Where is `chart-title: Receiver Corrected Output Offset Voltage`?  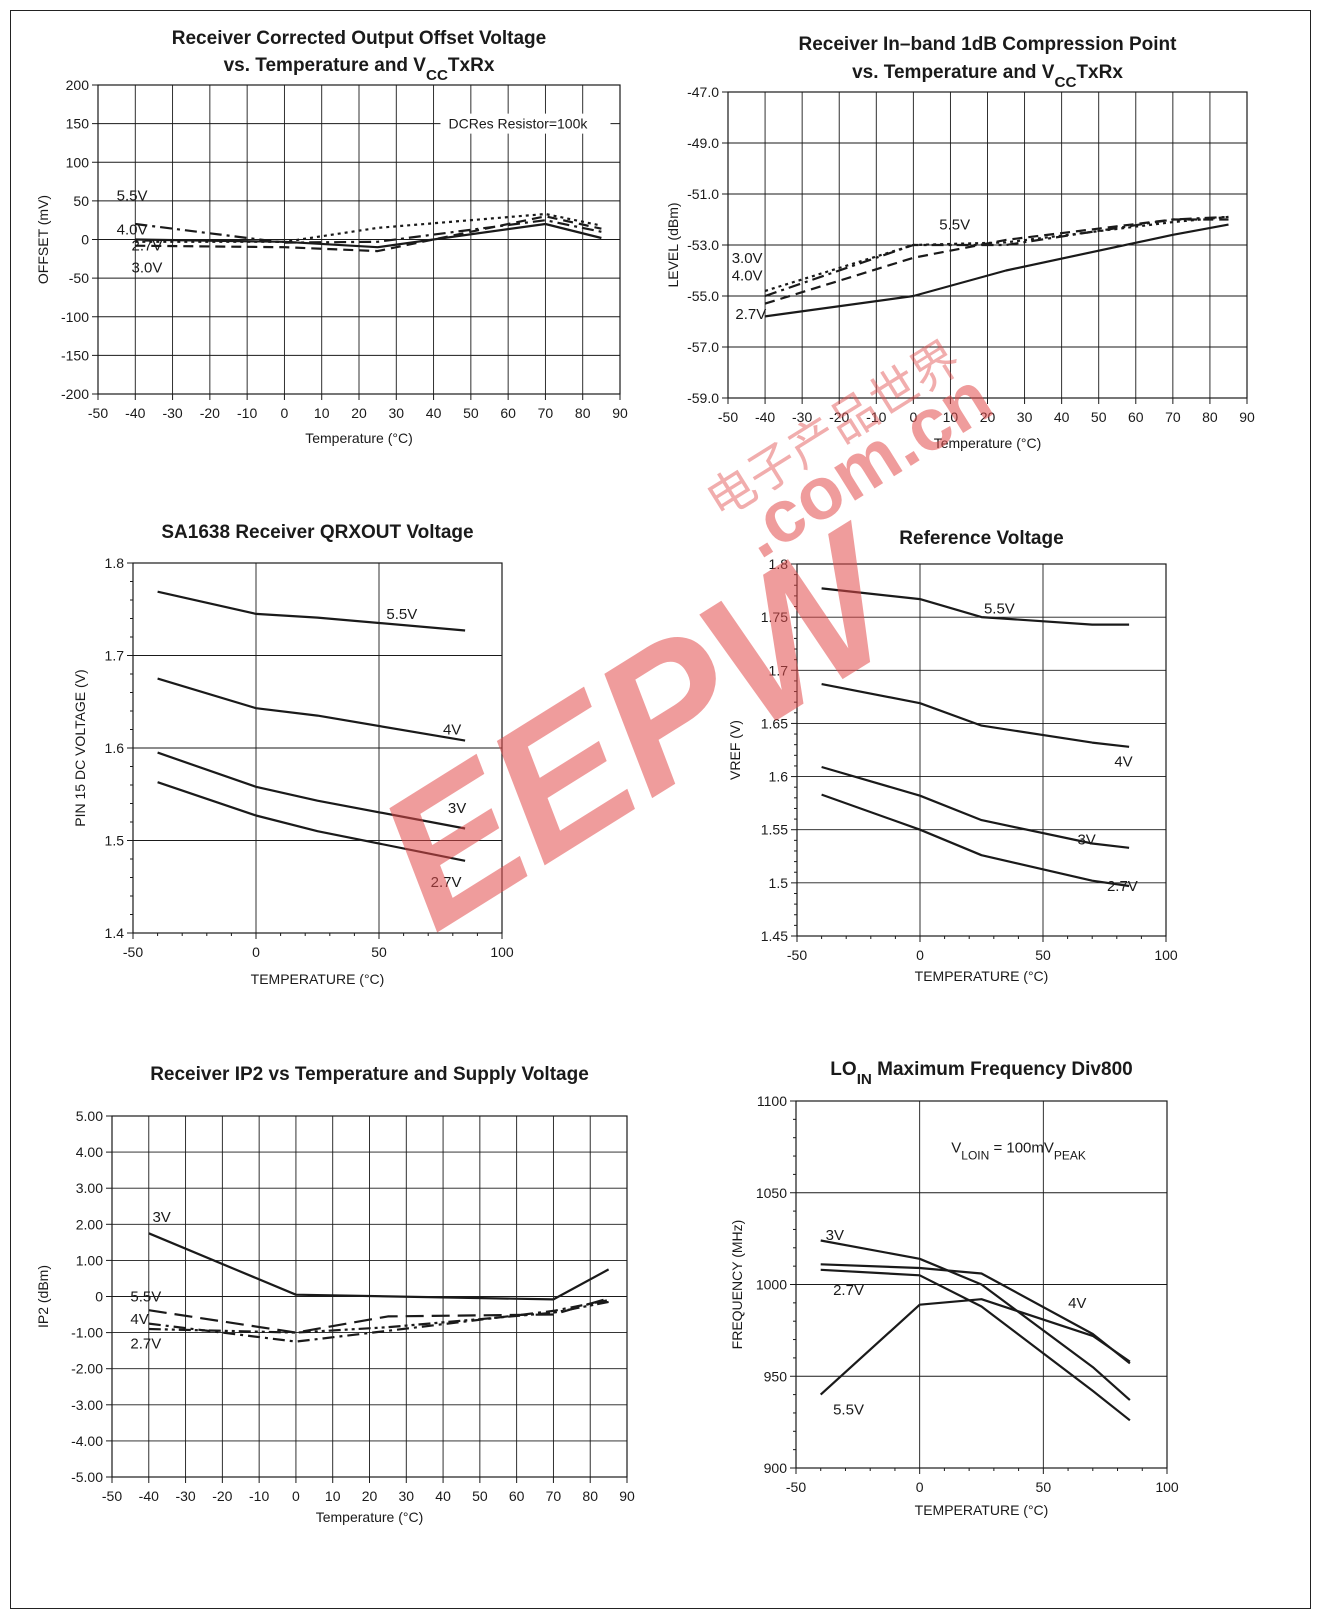
chart-title: Receiver Corrected Output Offset Voltage is located at coordinates (359, 38).